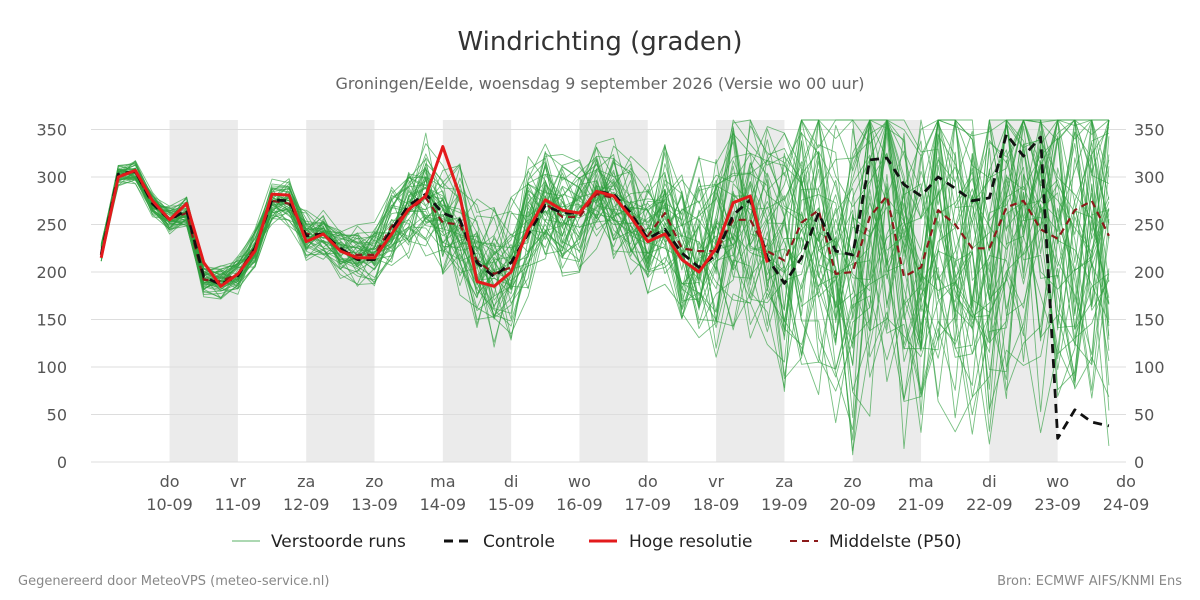 This screenshot has width=1200, height=600. What do you see at coordinates (511, 504) in the screenshot?
I see `x-tick-date: 15-09` at bounding box center [511, 504].